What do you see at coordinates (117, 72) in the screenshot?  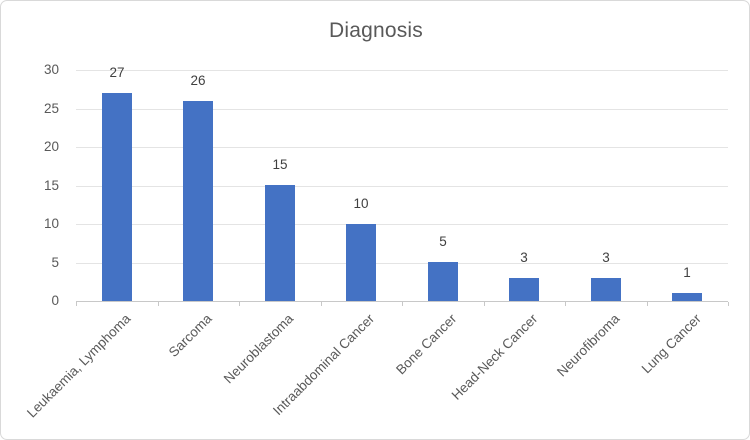 I see `bar-value-label: 27` at bounding box center [117, 72].